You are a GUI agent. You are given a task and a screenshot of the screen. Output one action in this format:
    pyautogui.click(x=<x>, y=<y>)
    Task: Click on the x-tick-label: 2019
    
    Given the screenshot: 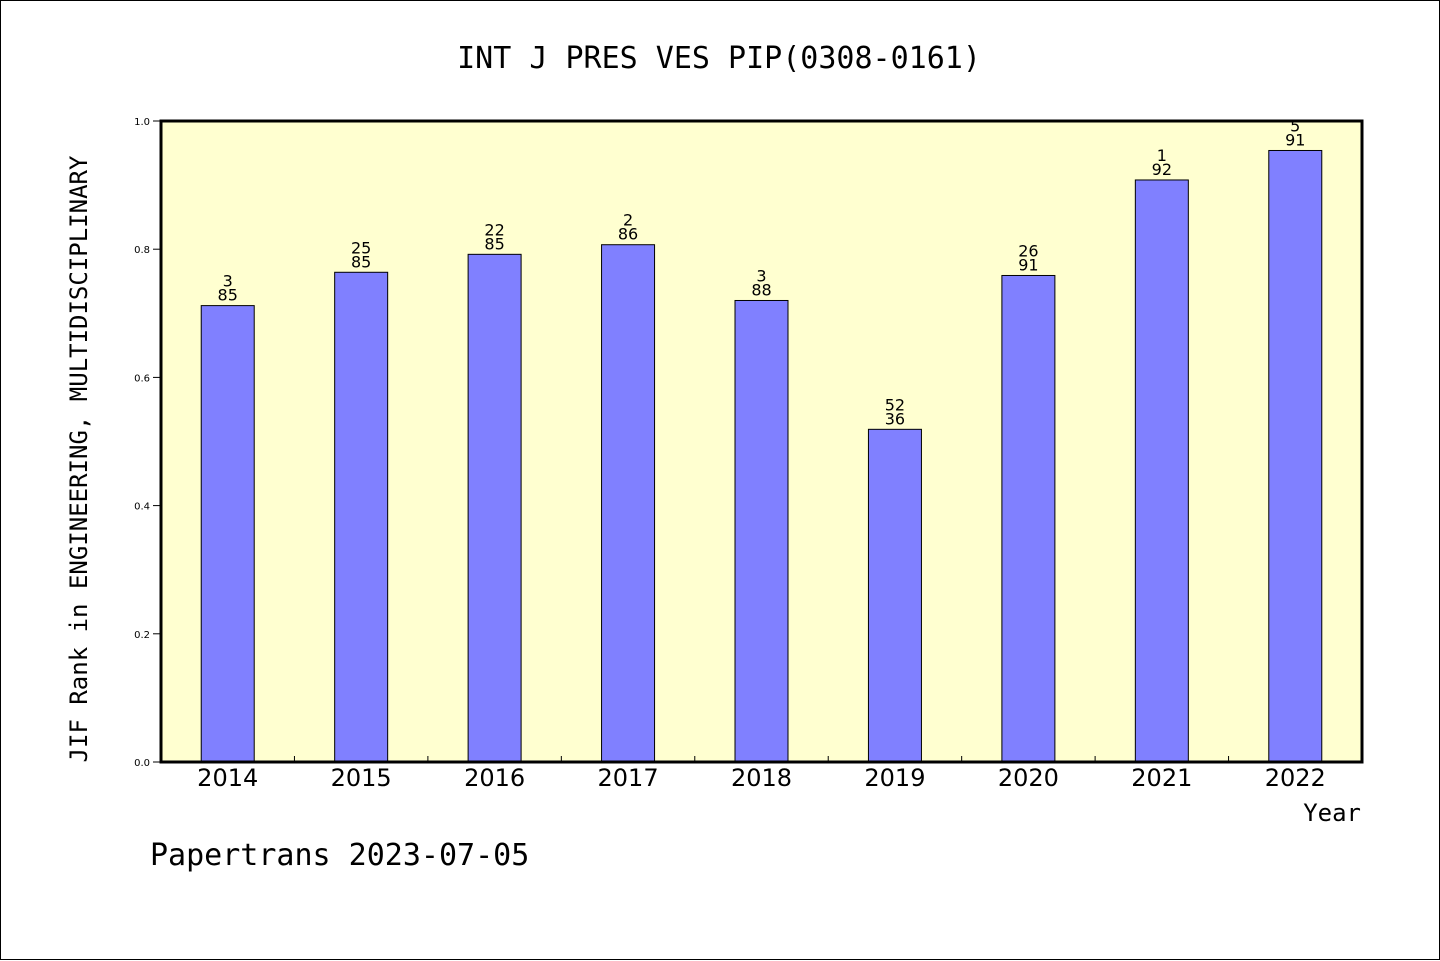 What is the action you would take?
    pyautogui.click(x=894, y=778)
    